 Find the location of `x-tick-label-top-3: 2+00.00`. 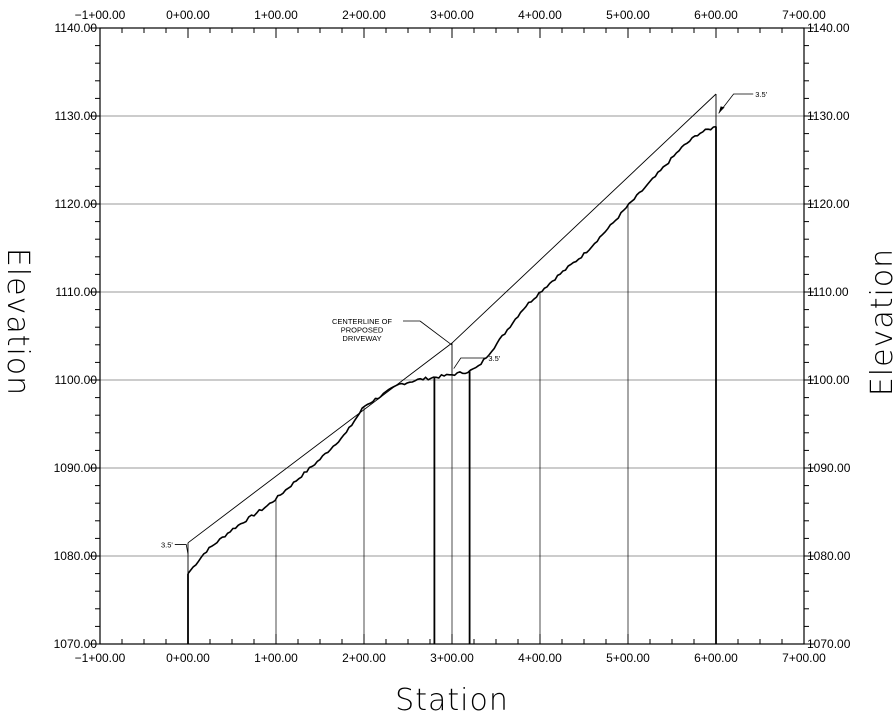

x-tick-label-top-3: 2+00.00 is located at coordinates (364, 15).